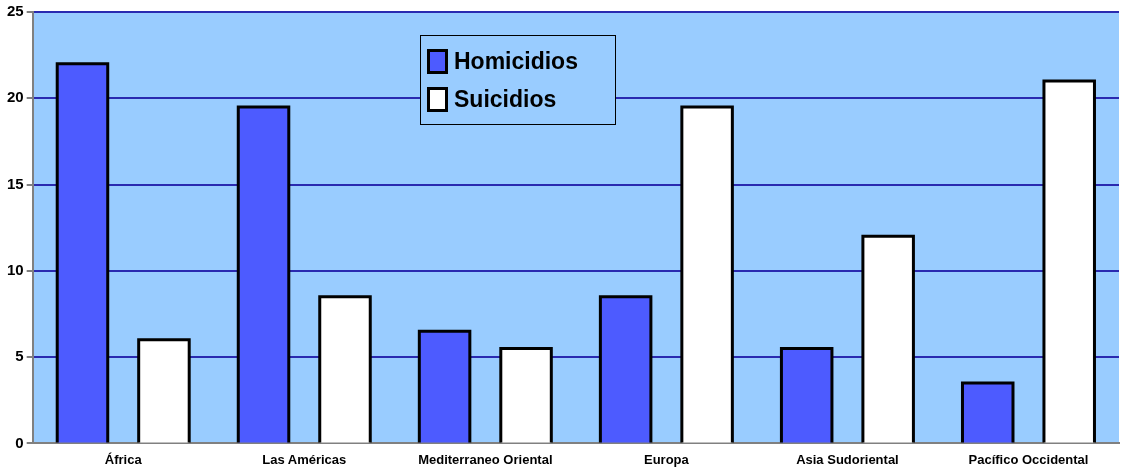 This screenshot has height=475, width=1123. What do you see at coordinates (123, 459) in the screenshot?
I see `x-tick-label: África` at bounding box center [123, 459].